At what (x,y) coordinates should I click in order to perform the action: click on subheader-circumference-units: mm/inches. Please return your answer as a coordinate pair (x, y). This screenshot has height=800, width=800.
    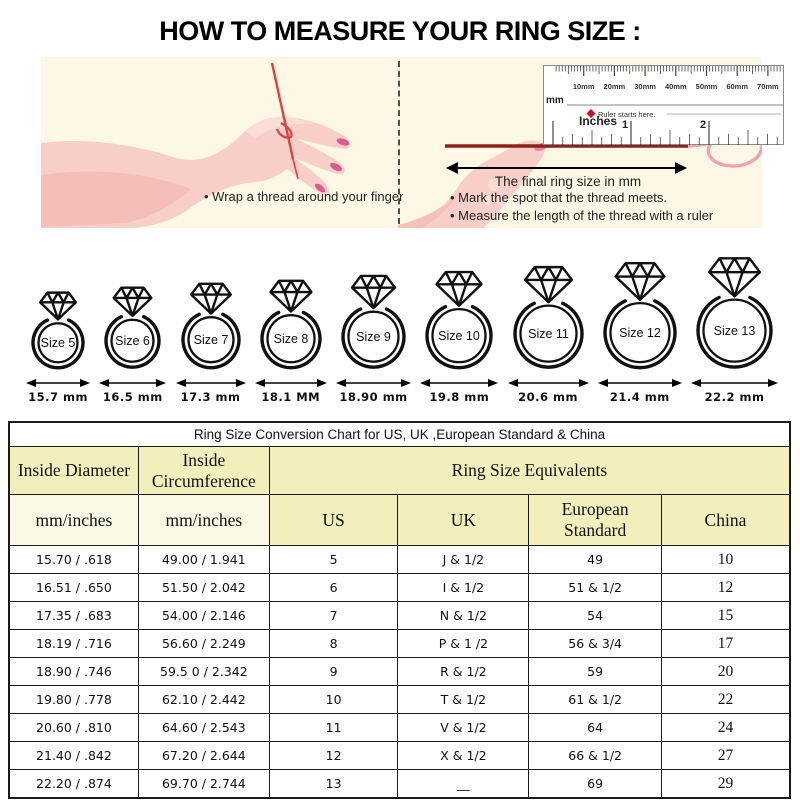
    Looking at the image, I should click on (203, 520).